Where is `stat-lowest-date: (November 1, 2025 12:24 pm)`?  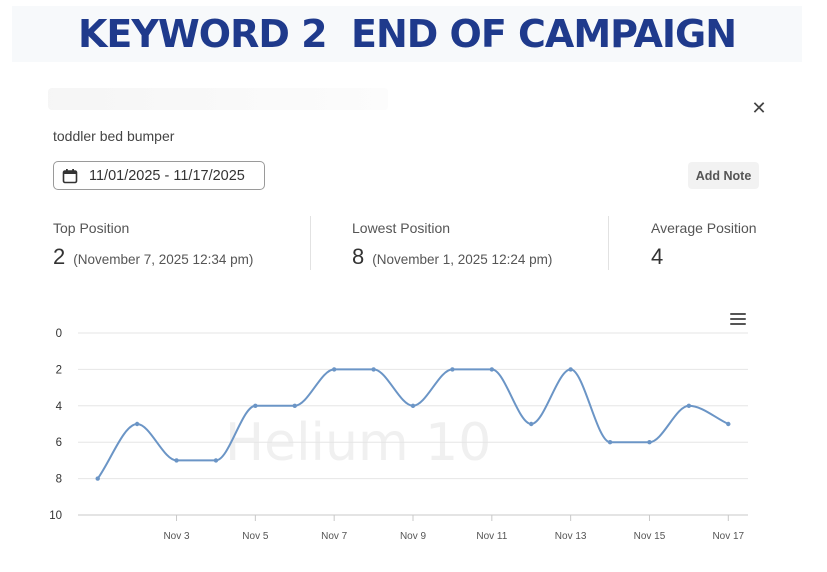
stat-lowest-date: (November 1, 2025 12:24 pm) is located at coordinates (462, 259).